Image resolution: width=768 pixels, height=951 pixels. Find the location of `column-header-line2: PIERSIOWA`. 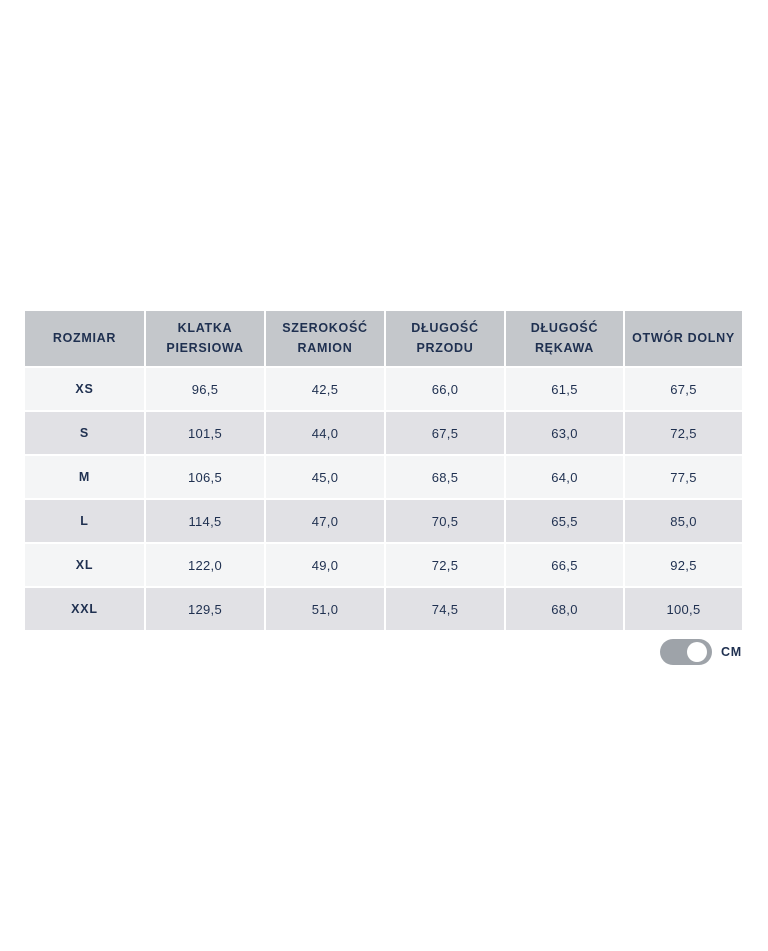

column-header-line2: PIERSIOWA is located at coordinates (205, 347).